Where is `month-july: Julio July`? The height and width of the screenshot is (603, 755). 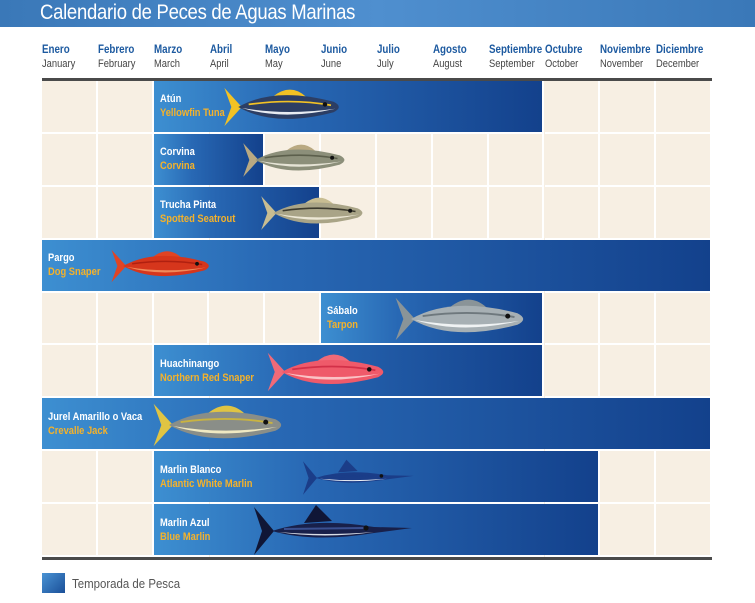 month-july: Julio July is located at coordinates (405, 57).